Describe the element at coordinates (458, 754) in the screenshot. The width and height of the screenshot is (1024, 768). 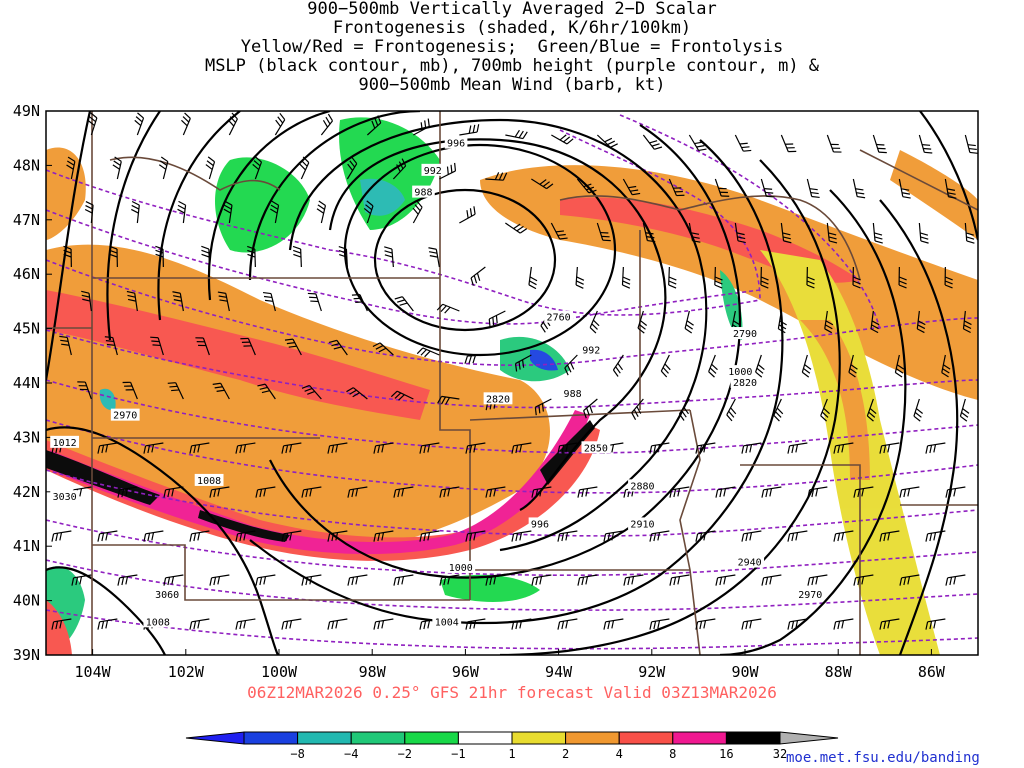
I see `colorbar-label: −1` at that location.